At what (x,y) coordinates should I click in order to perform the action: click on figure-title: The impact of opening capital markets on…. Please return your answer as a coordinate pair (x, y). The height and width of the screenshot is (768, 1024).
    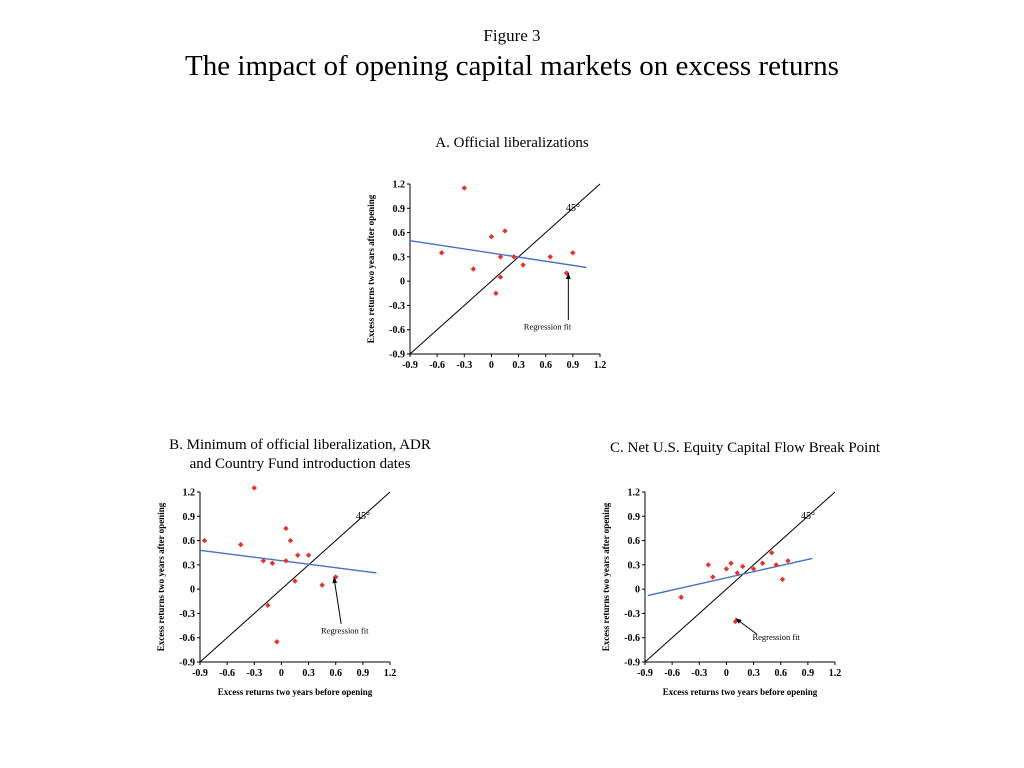
    Looking at the image, I should click on (512, 66).